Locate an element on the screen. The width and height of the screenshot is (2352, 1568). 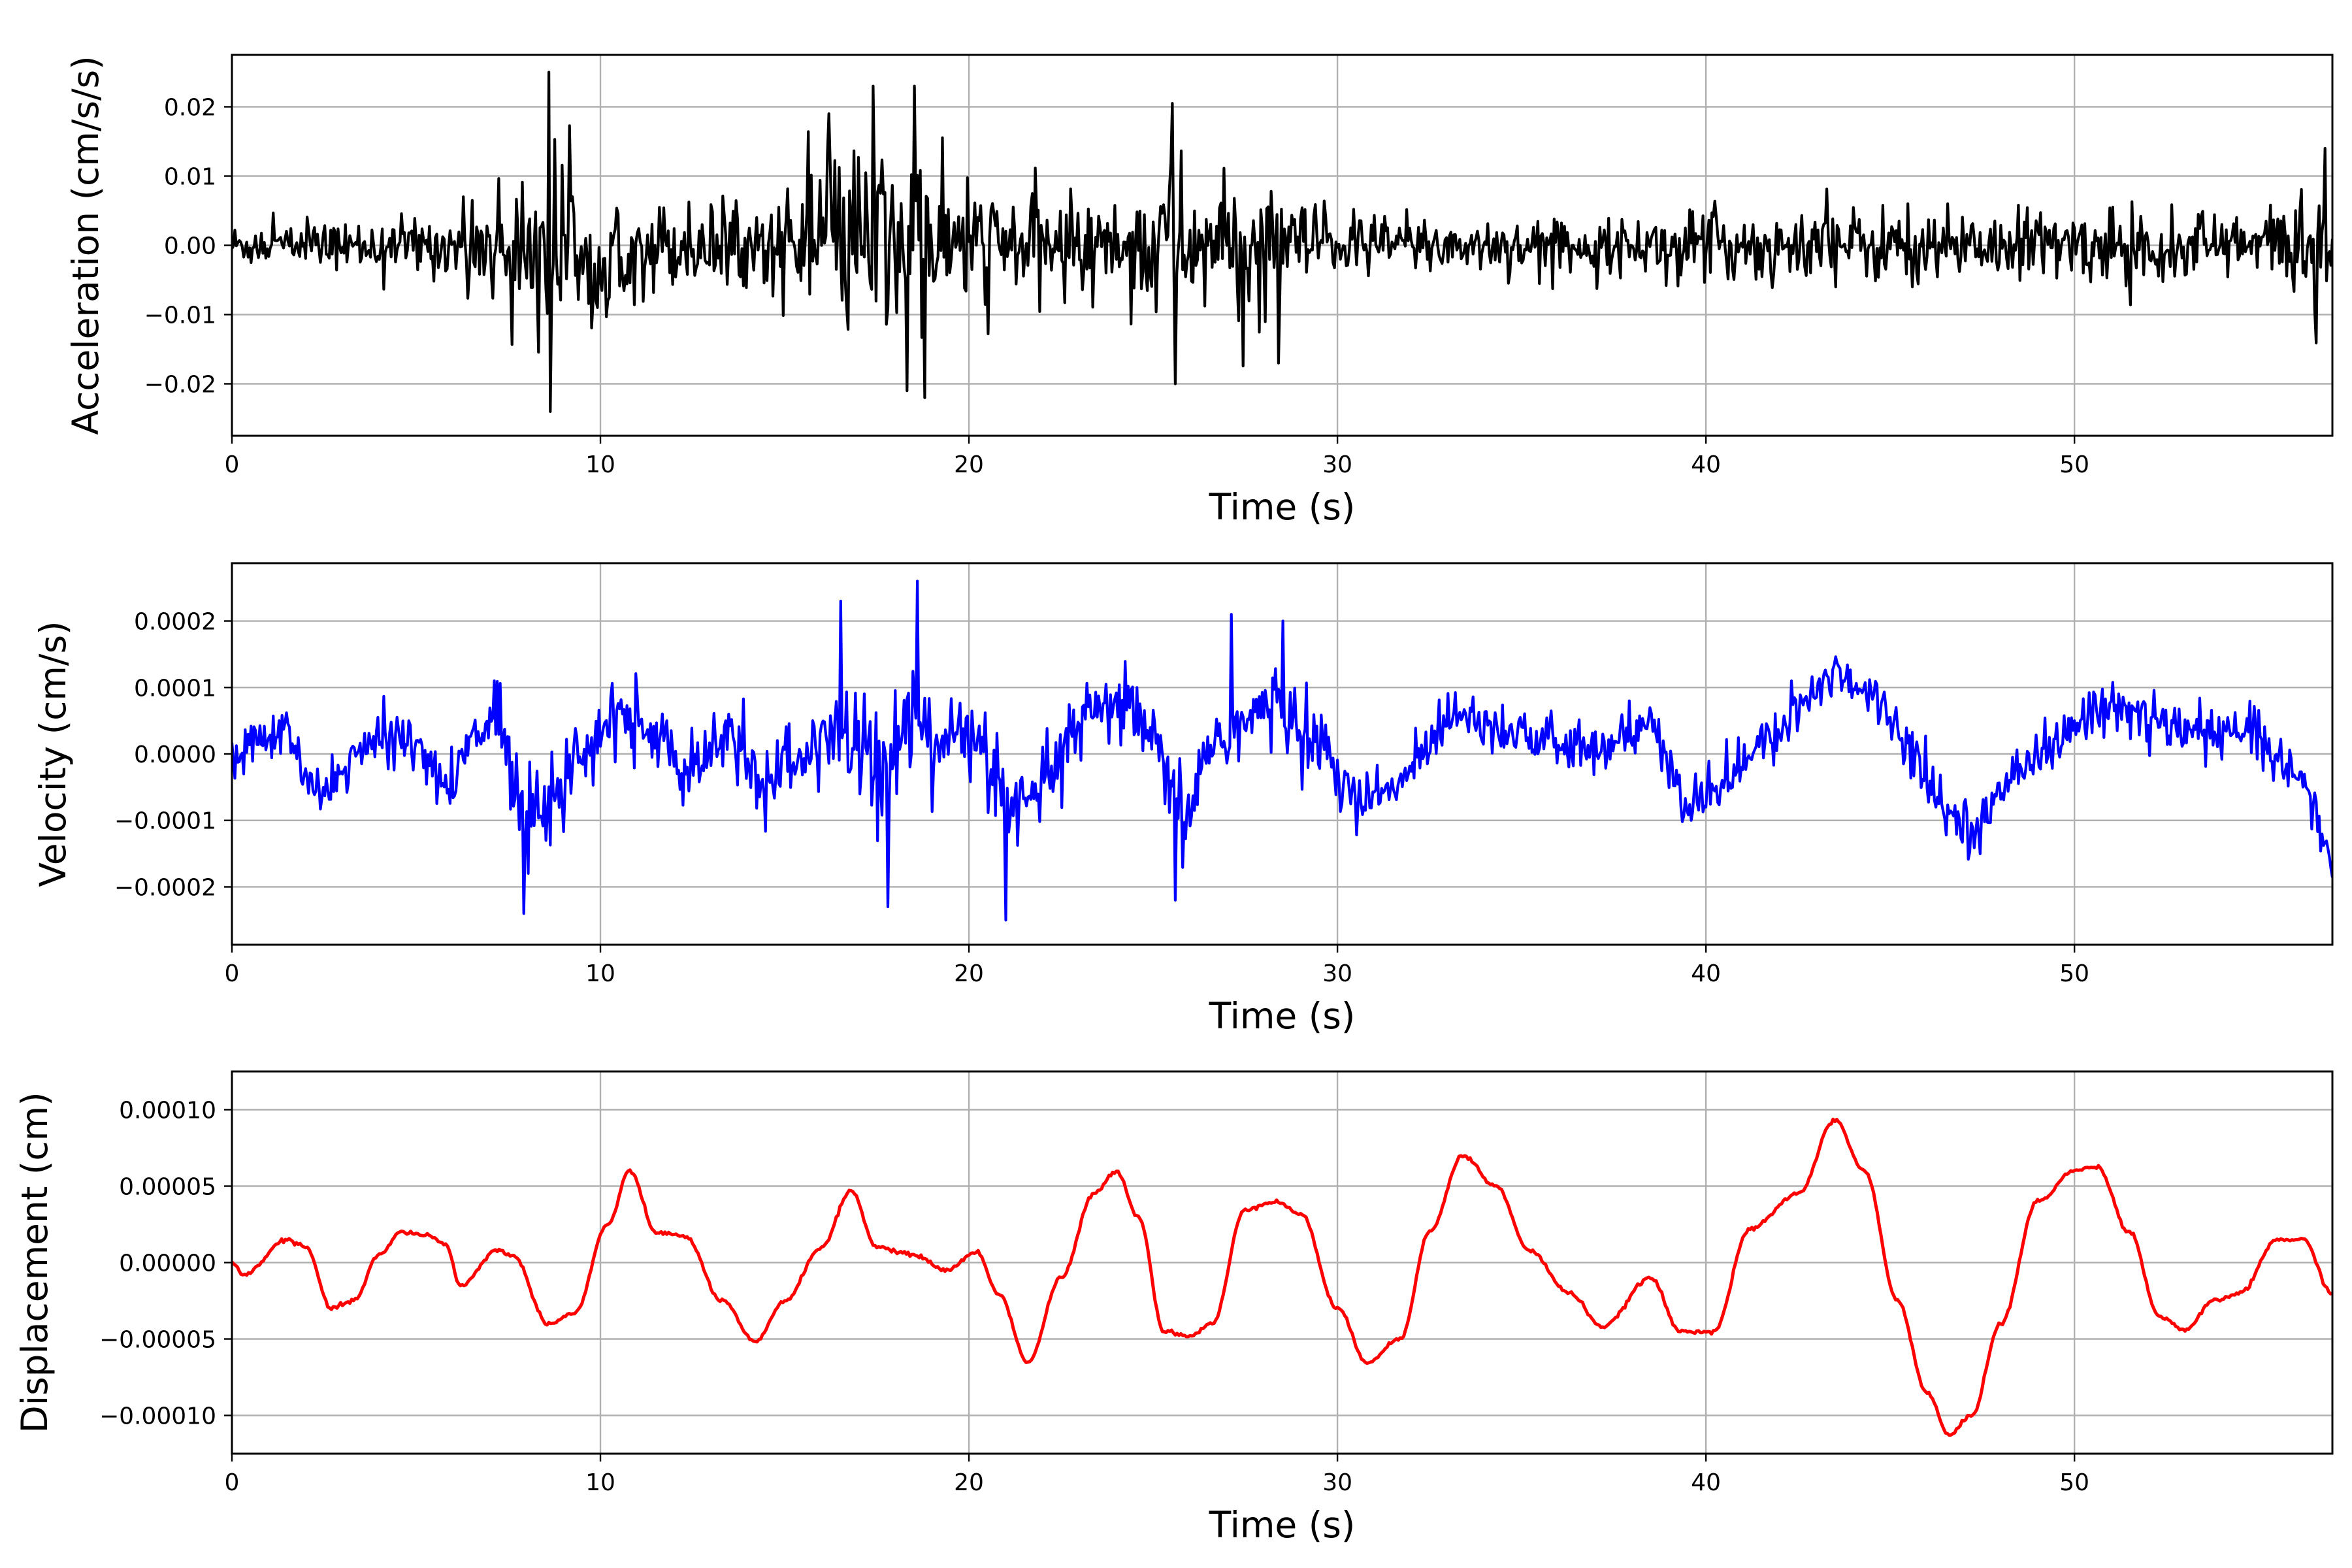
displacement-y-tick-label: −0.00005 is located at coordinates (157, 1340).